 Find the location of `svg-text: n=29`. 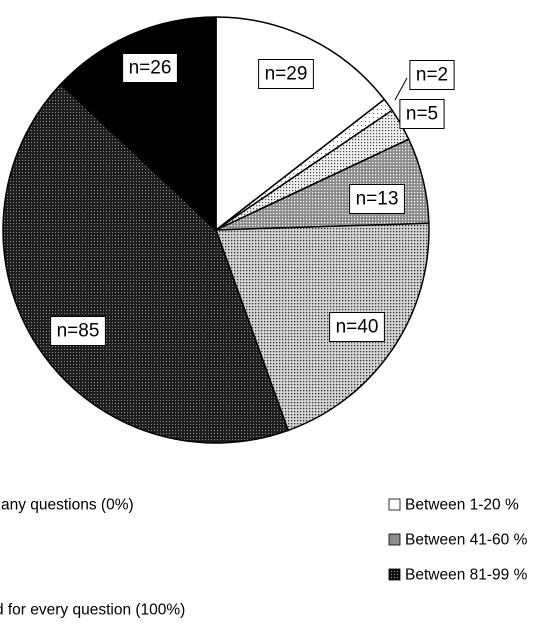

svg-text: n=29 is located at coordinates (286, 74).